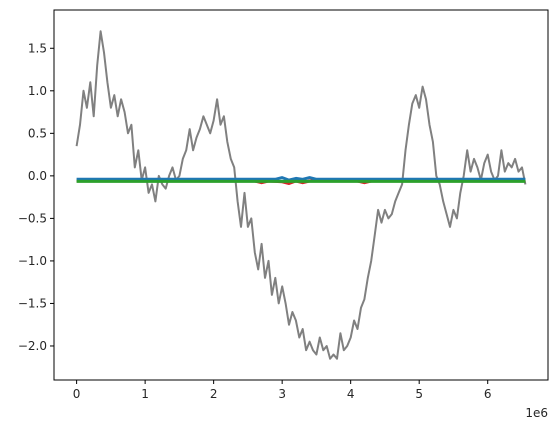  Describe the element at coordinates (419, 394) in the screenshot. I see `x-tick-label: 5` at that location.